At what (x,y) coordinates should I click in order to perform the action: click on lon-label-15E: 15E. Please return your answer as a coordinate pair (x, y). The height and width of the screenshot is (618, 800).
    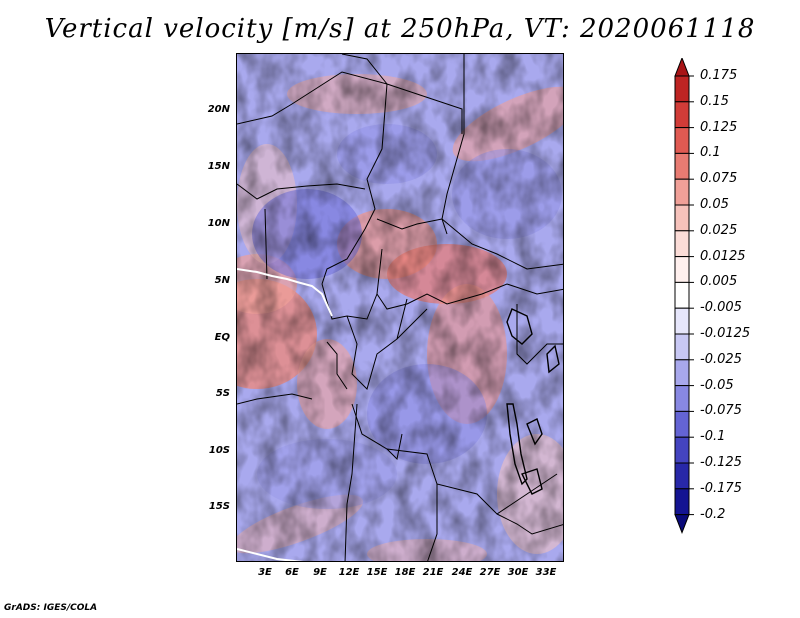
    Looking at the image, I should click on (377, 572).